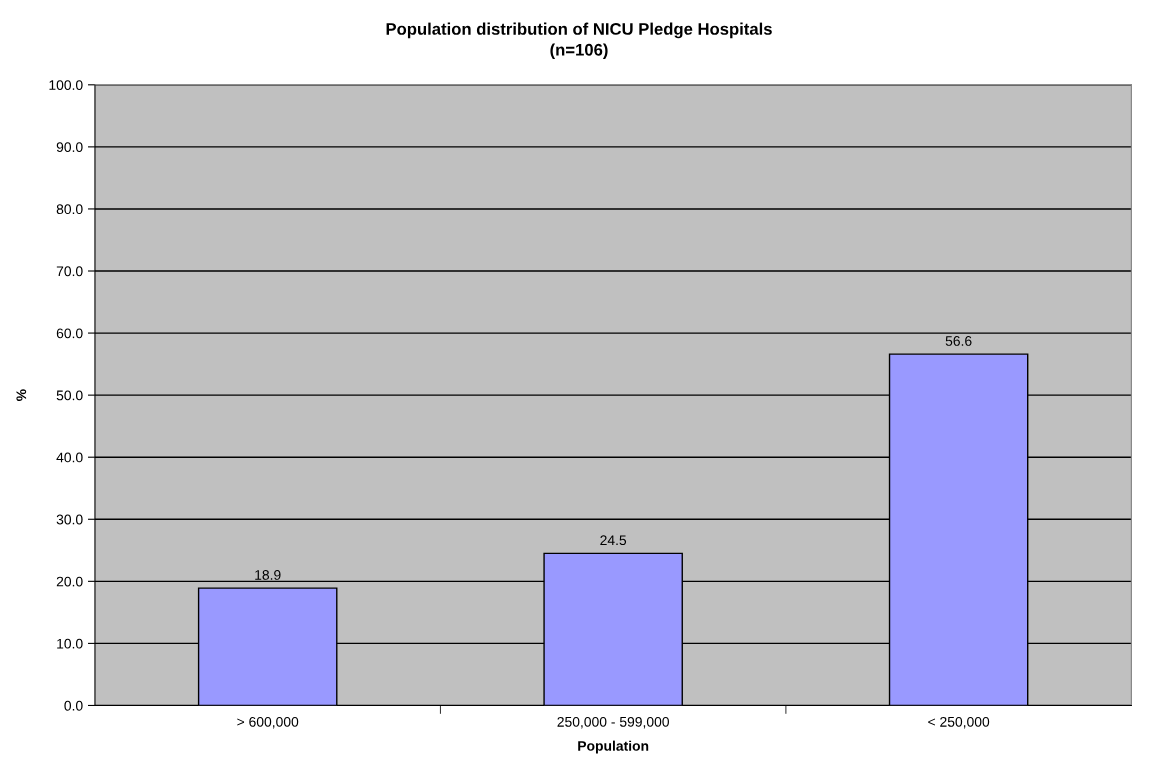 This screenshot has width=1158, height=771. Describe the element at coordinates (579, 51) in the screenshot. I see `chart-subtitle: (n=106)` at that location.